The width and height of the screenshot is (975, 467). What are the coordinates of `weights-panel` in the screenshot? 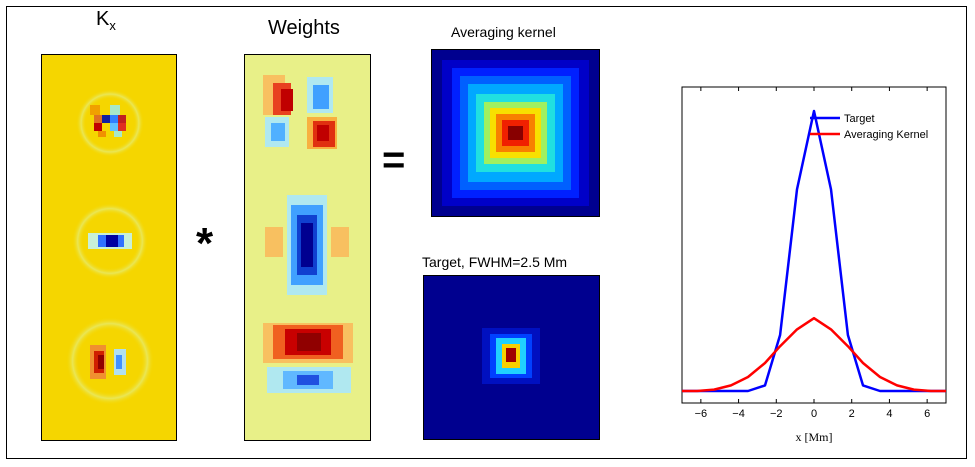 It's located at (307, 247).